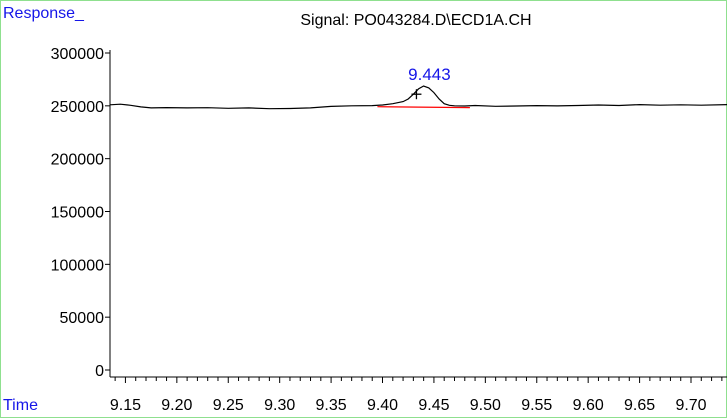 The height and width of the screenshot is (418, 727). I want to click on y-tick-label: 150000, so click(77, 213).